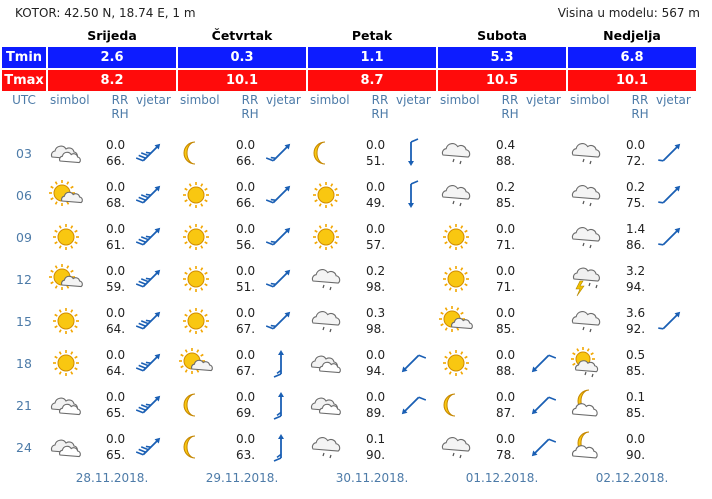  Describe the element at coordinates (24, 57) in the screenshot. I see `tmin-label: Tmin` at that location.